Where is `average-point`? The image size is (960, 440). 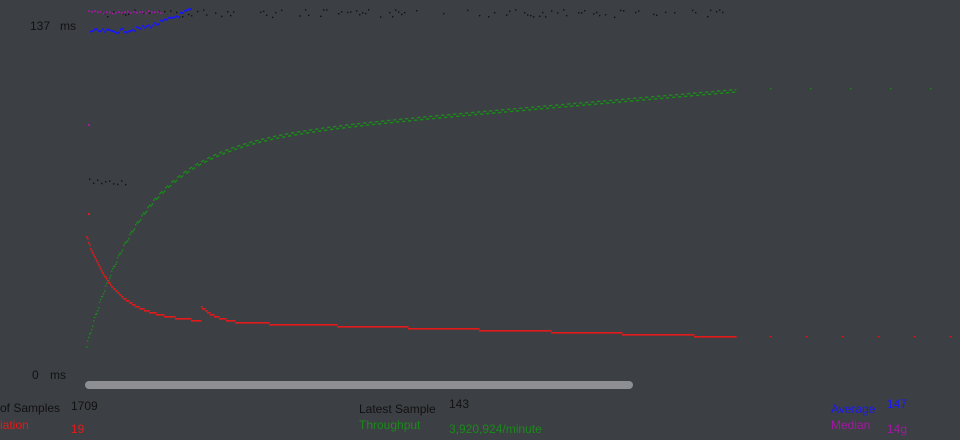
average-point is located at coordinates (167, 19).